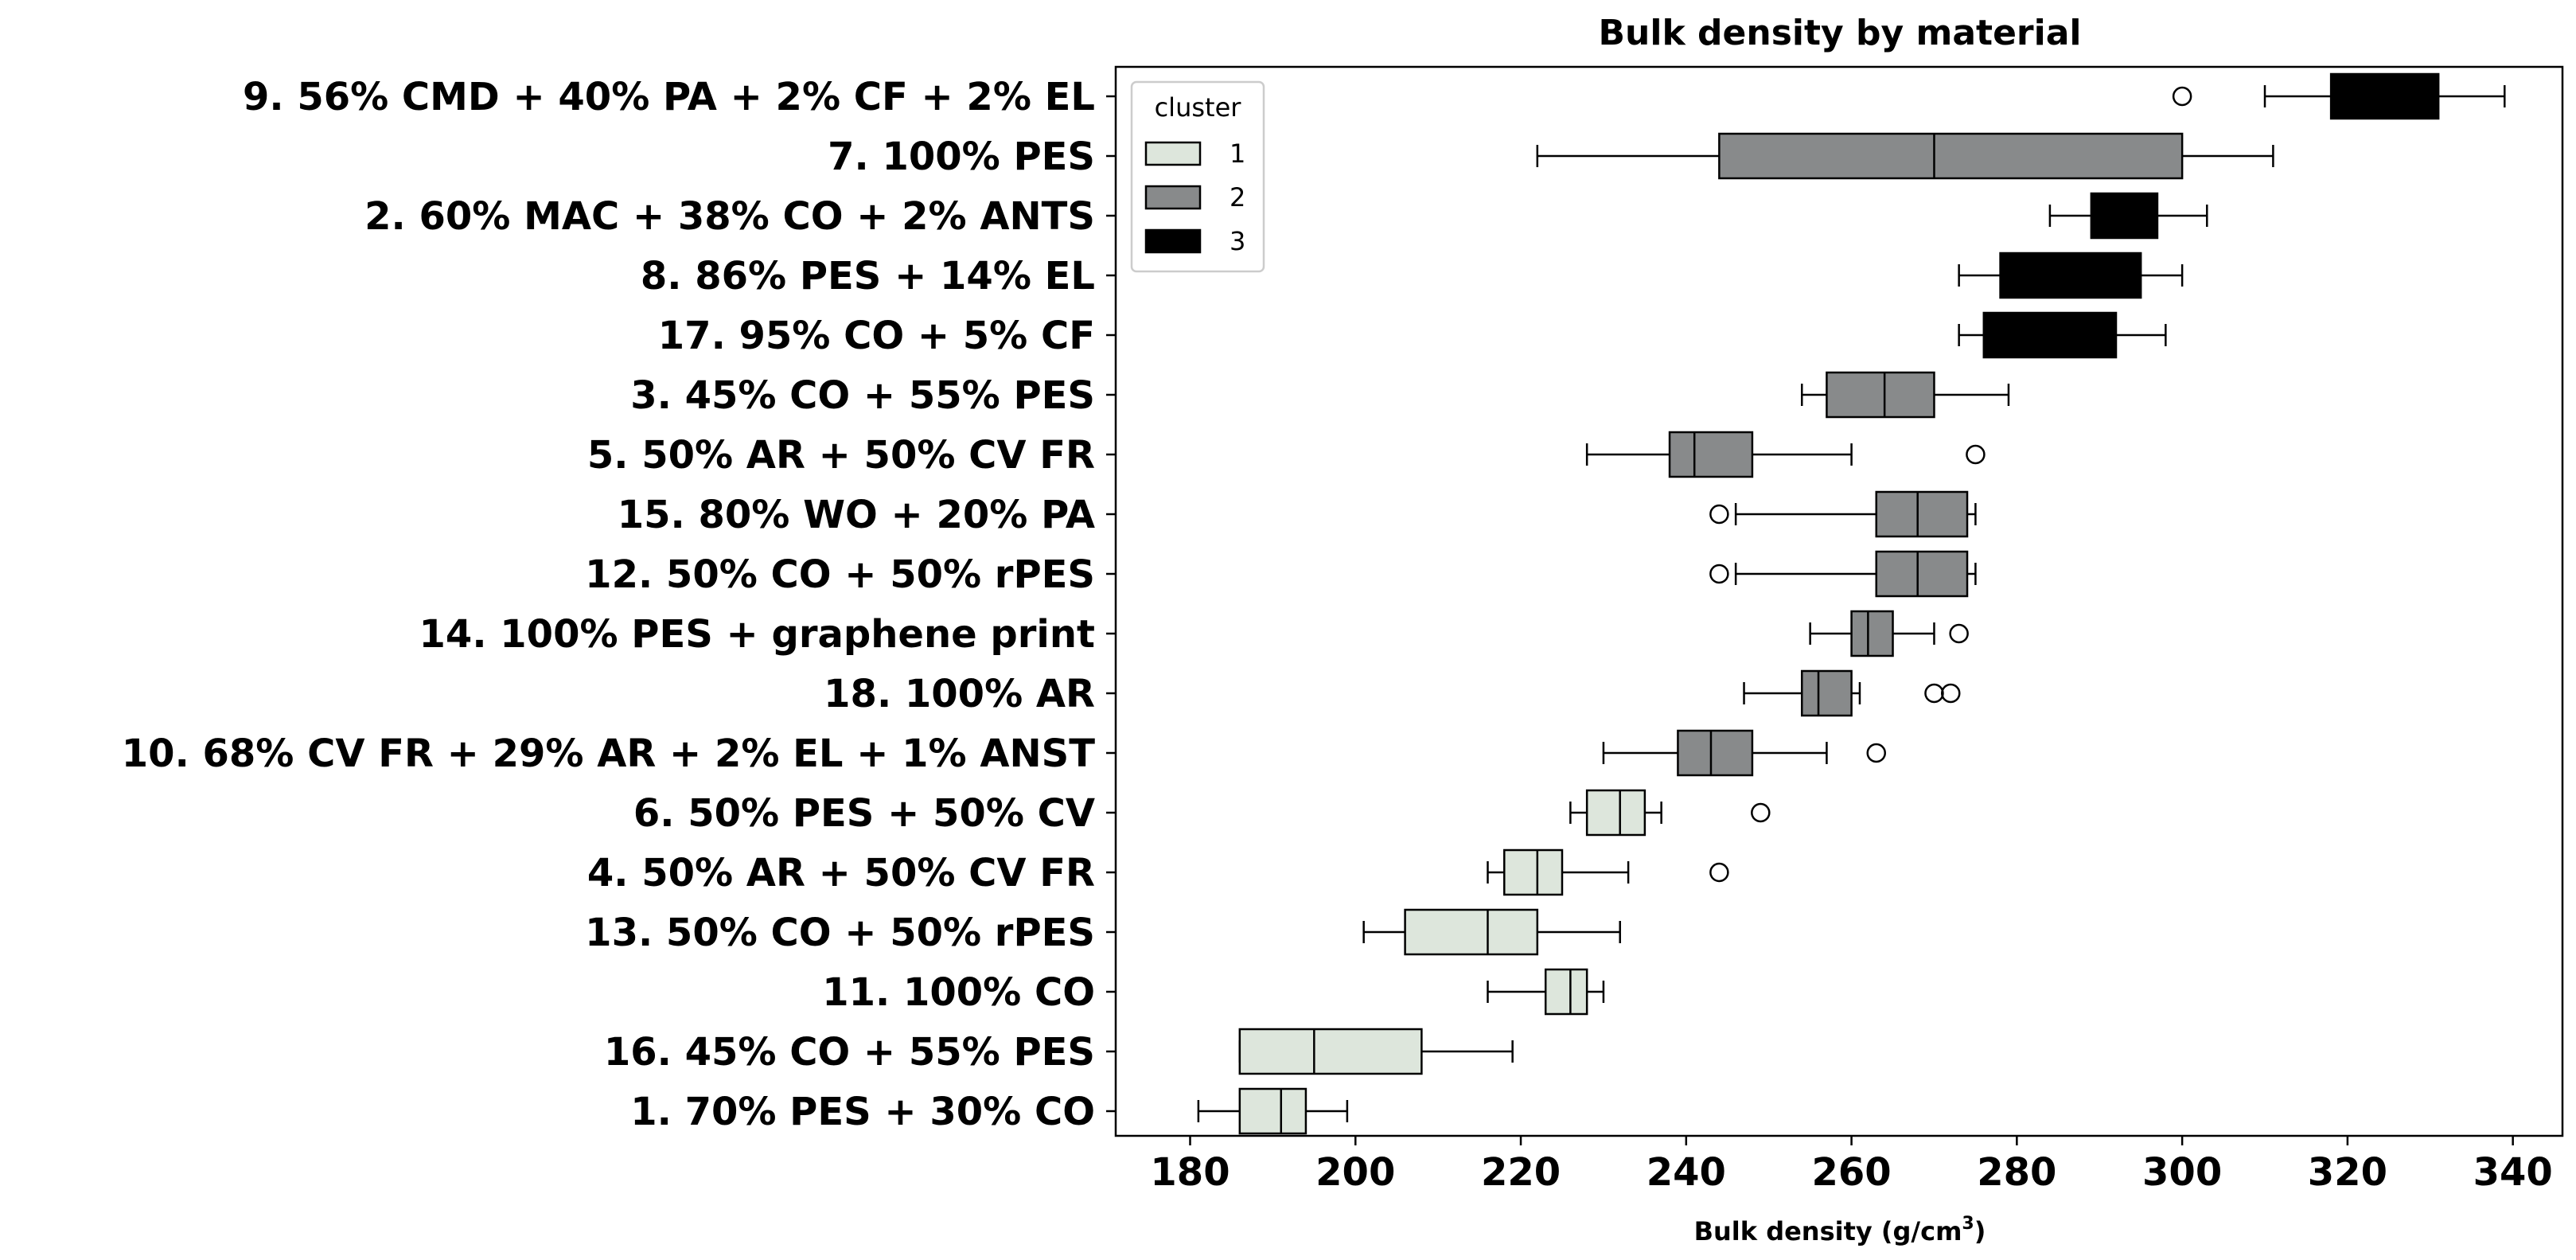  Describe the element at coordinates (862, 395) in the screenshot. I see `category-label: 3. 45% CO + 55% PES` at that location.